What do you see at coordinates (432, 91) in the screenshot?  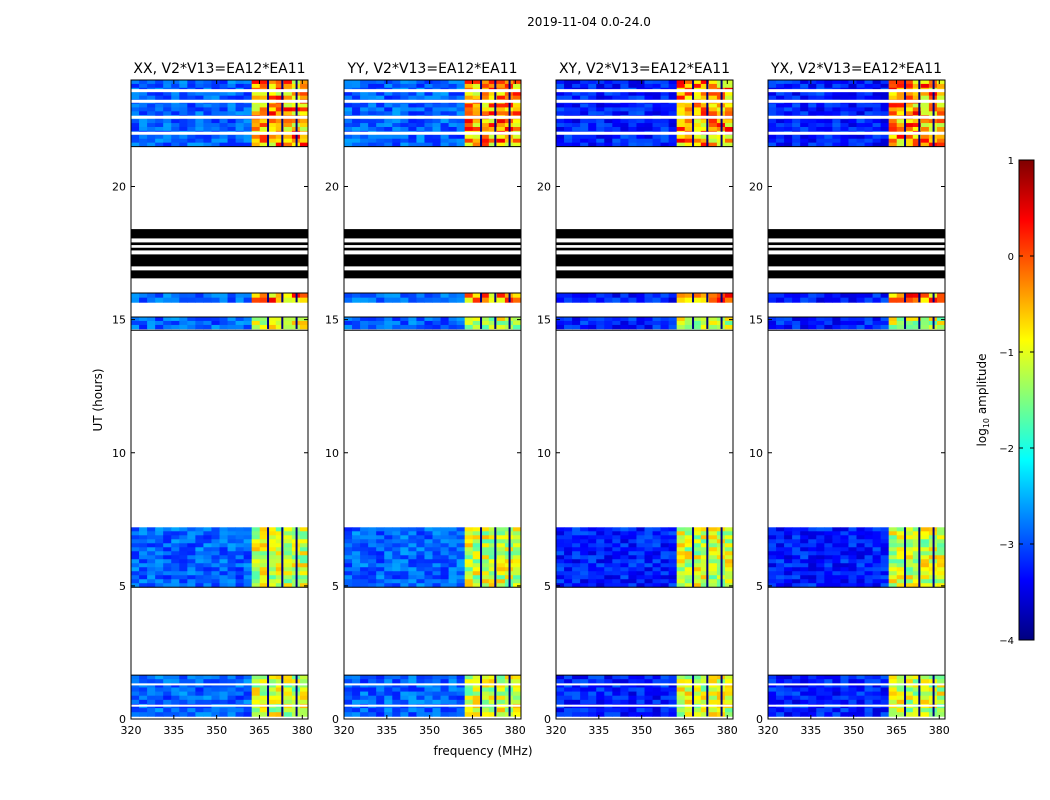 I see `time-gap` at bounding box center [432, 91].